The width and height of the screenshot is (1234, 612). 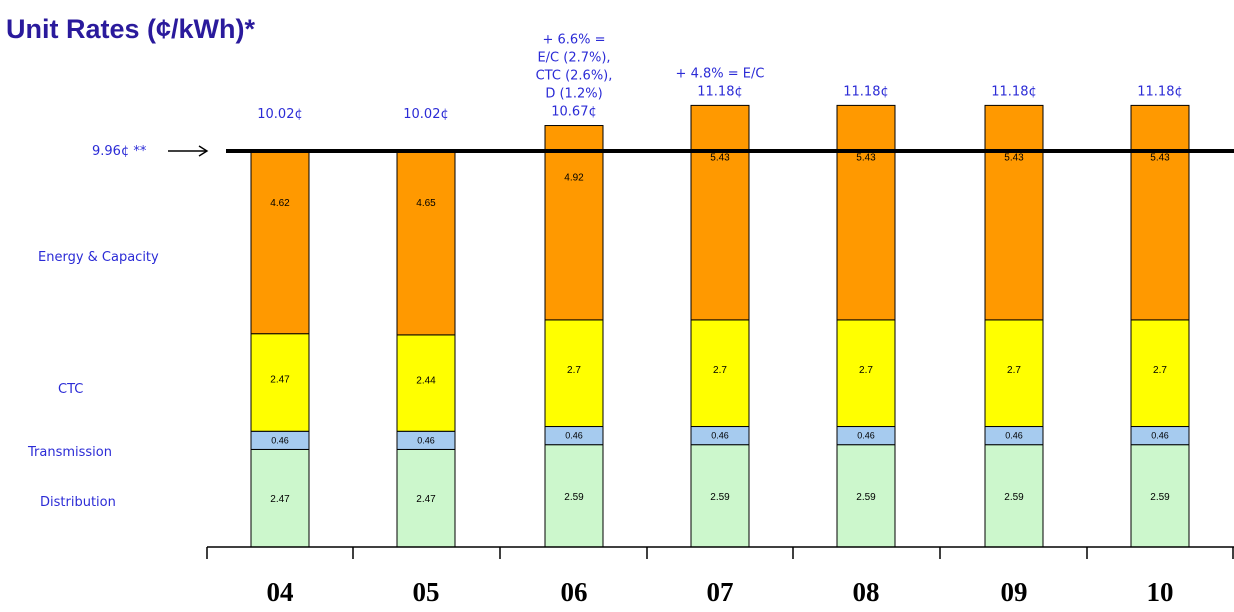 I want to click on bar-stack-08: 2.59 0.46 2.7 5.43, so click(x=866, y=326).